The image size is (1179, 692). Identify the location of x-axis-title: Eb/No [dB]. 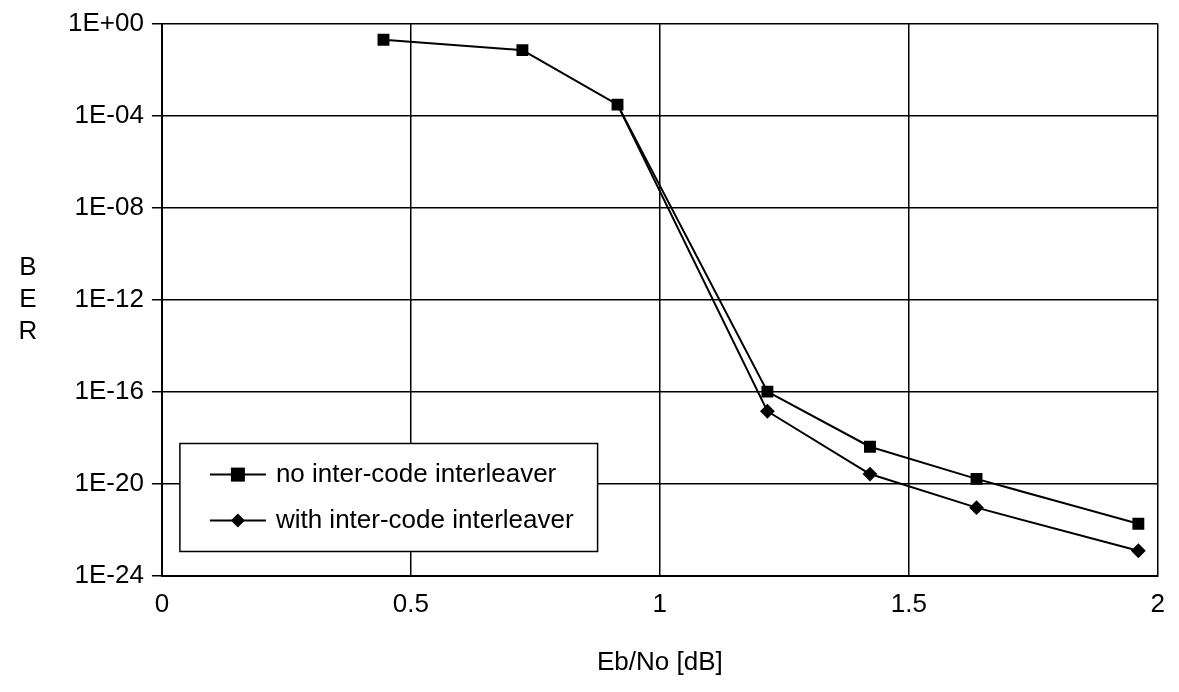
(659, 660).